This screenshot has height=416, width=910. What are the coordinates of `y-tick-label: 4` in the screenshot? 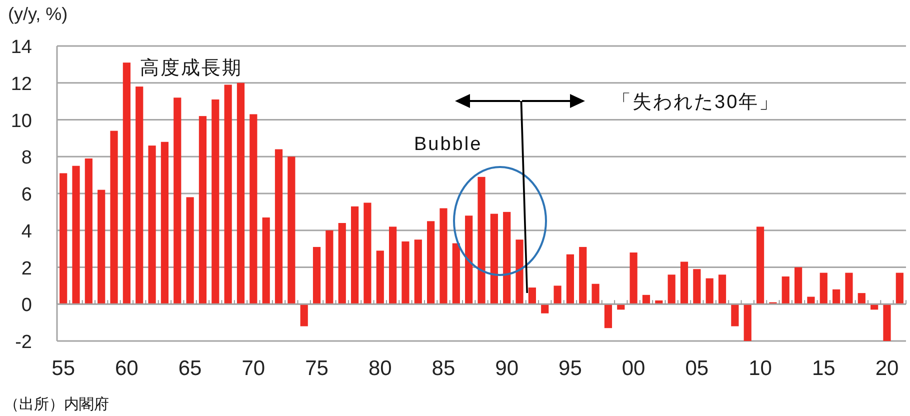 It's located at (26, 231).